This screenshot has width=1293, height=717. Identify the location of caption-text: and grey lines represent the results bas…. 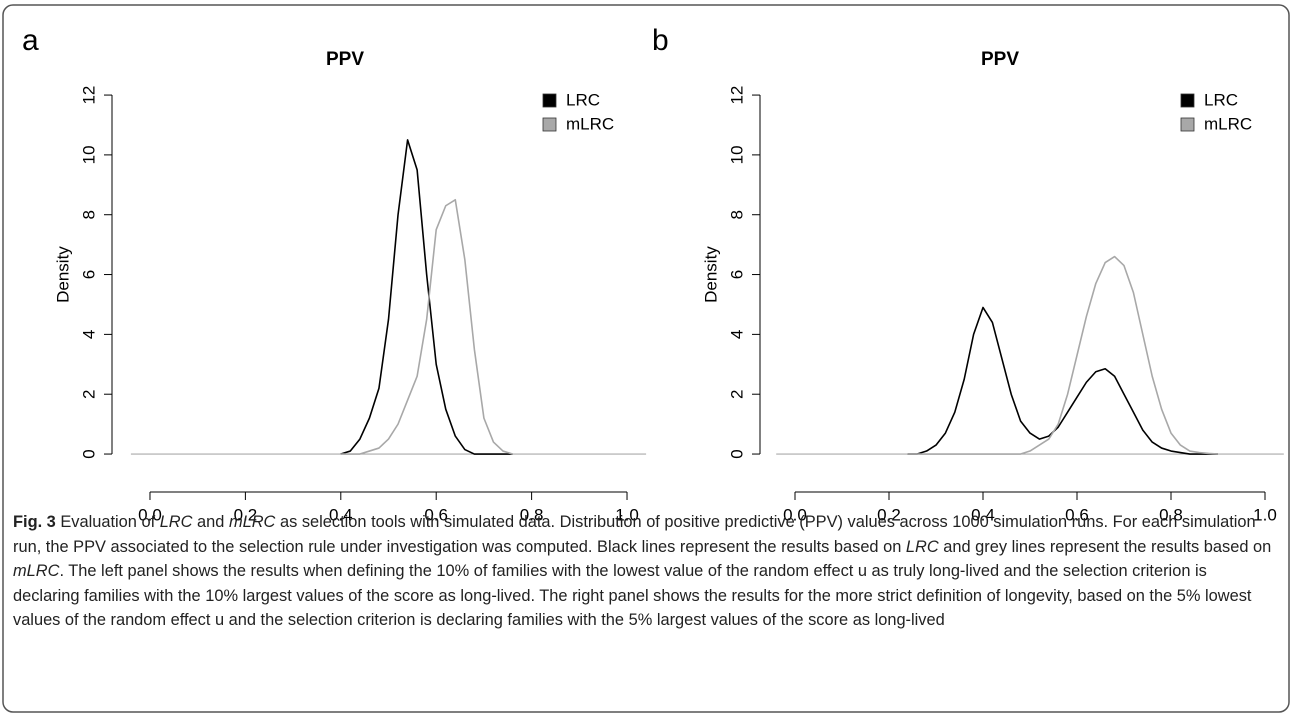
(1105, 546).